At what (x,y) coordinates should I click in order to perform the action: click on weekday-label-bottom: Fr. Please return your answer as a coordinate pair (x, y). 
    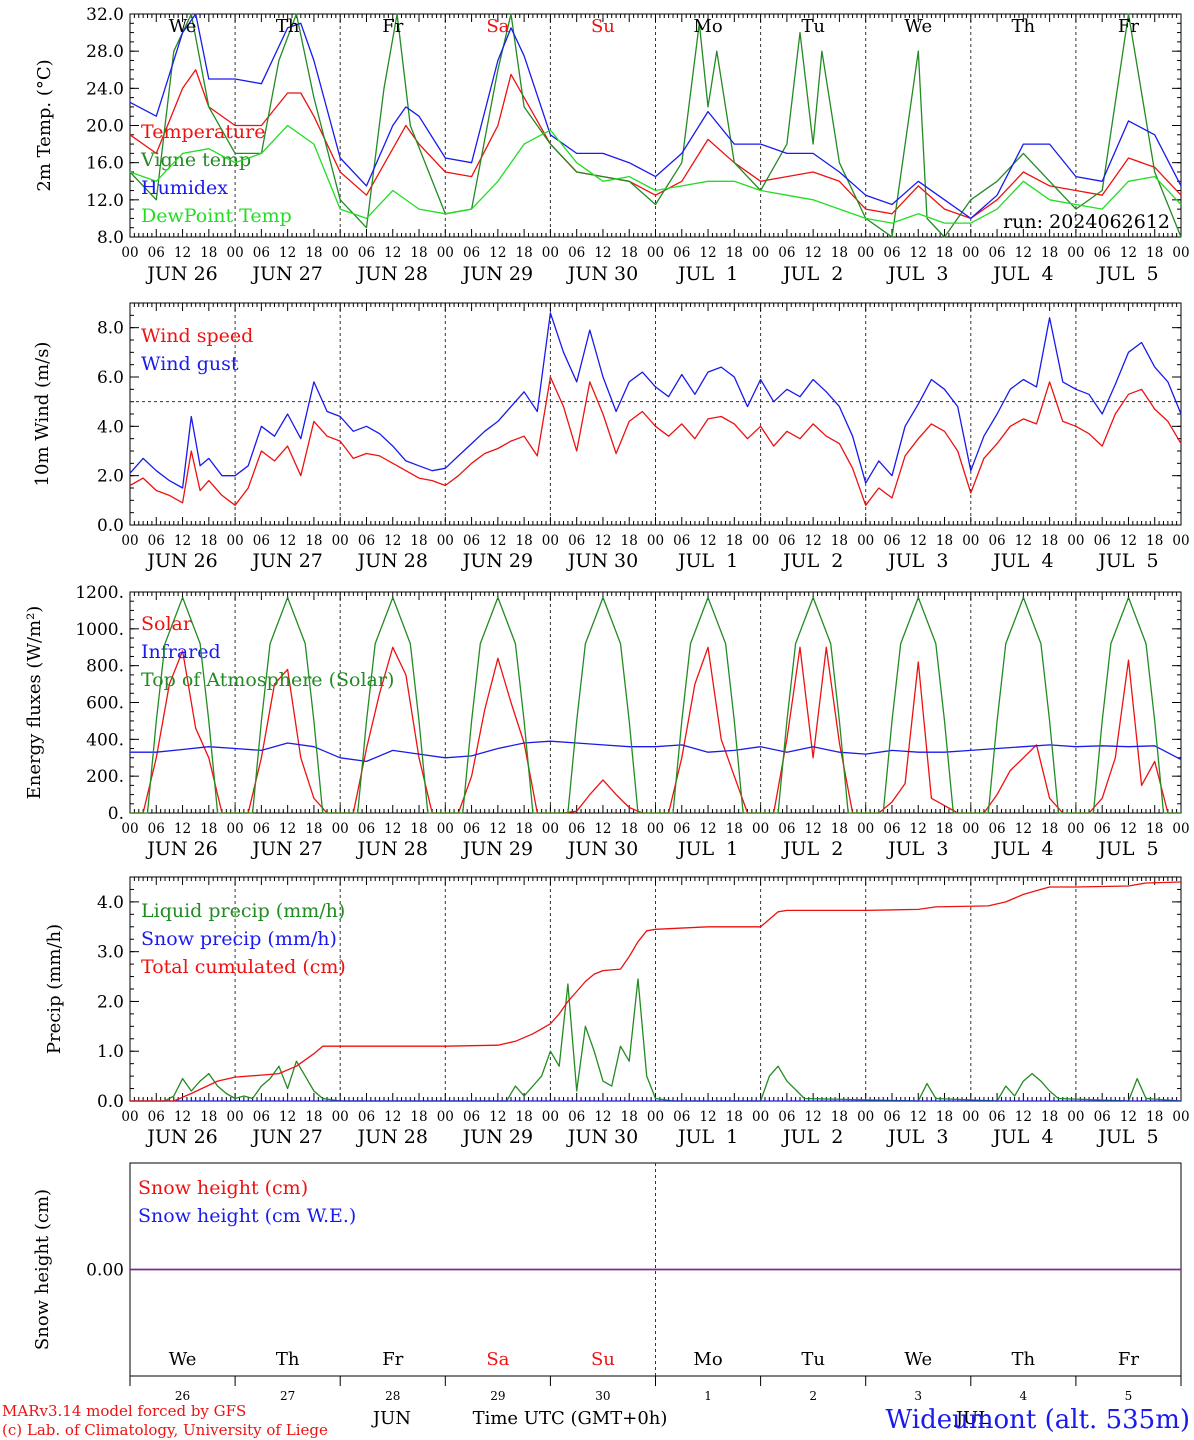
    Looking at the image, I should click on (1128, 1359).